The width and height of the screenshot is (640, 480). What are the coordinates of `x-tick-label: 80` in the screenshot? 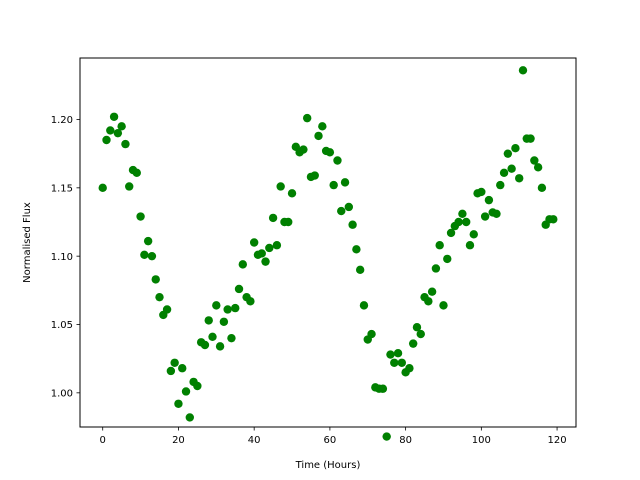 It's located at (405, 440).